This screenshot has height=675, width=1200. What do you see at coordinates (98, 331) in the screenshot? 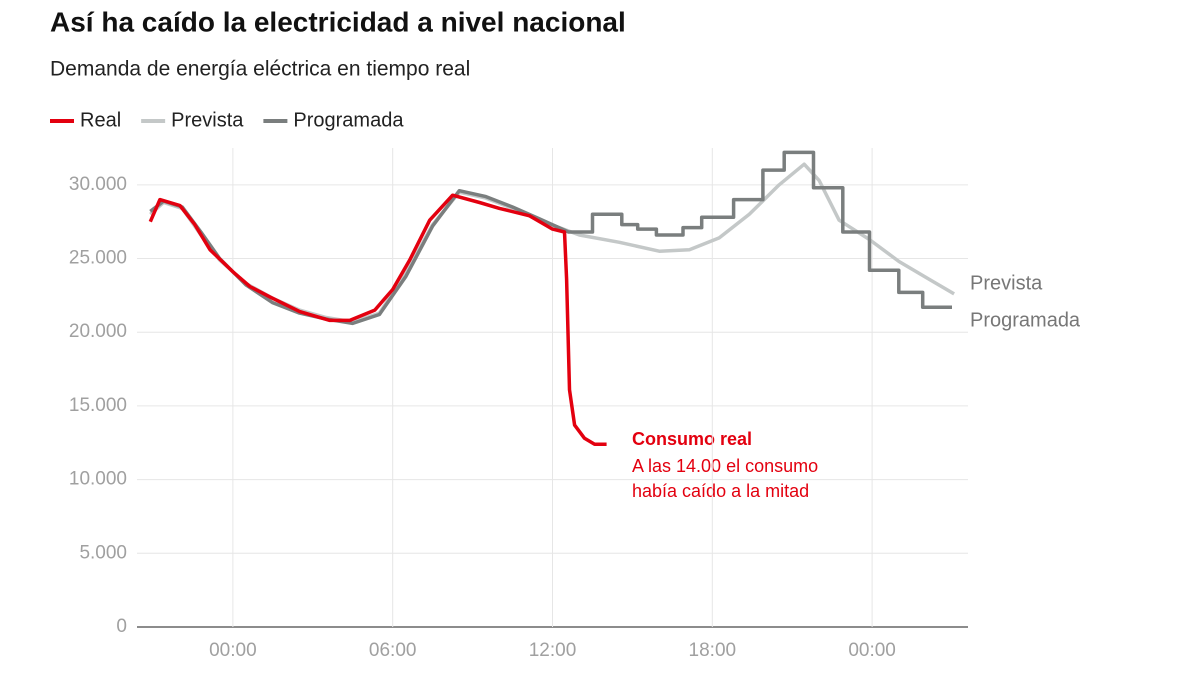
I see `y-tick-label: 20.000` at bounding box center [98, 331].